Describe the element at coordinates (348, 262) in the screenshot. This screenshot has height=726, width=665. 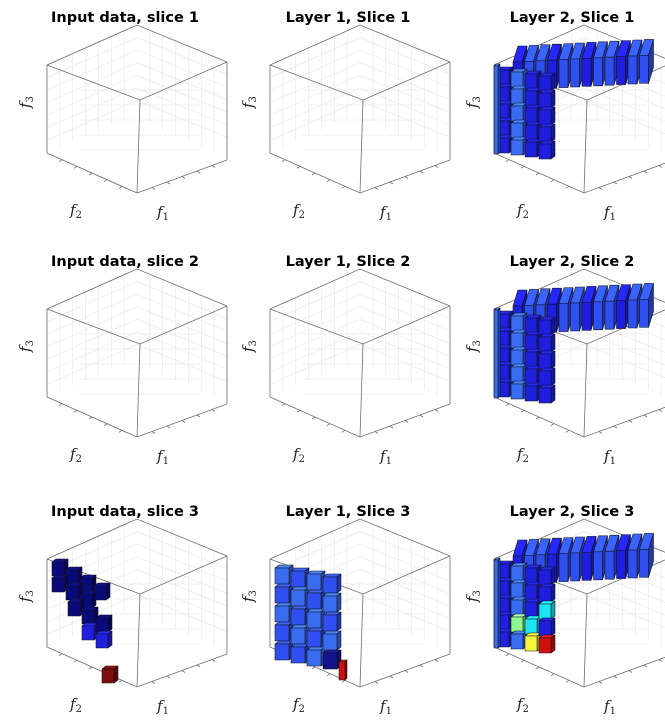
I see `panel-title: Layer 1, Slice 2` at that location.